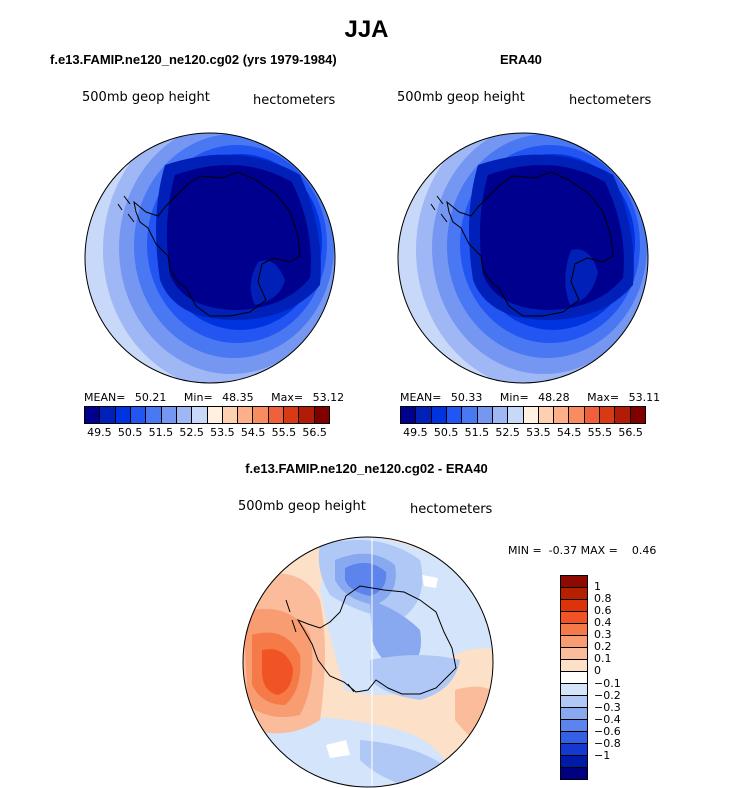 This screenshot has width=733, height=788. What do you see at coordinates (538, 432) in the screenshot?
I see `right-colorbar-tick: 53.5` at bounding box center [538, 432].